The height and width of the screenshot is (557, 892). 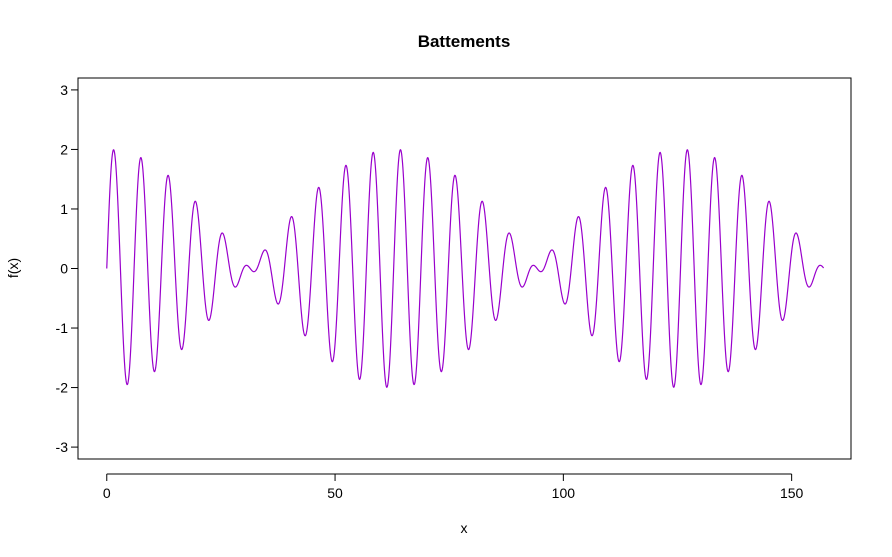 What do you see at coordinates (64, 209) in the screenshot?
I see `y-tick-label: 1` at bounding box center [64, 209].